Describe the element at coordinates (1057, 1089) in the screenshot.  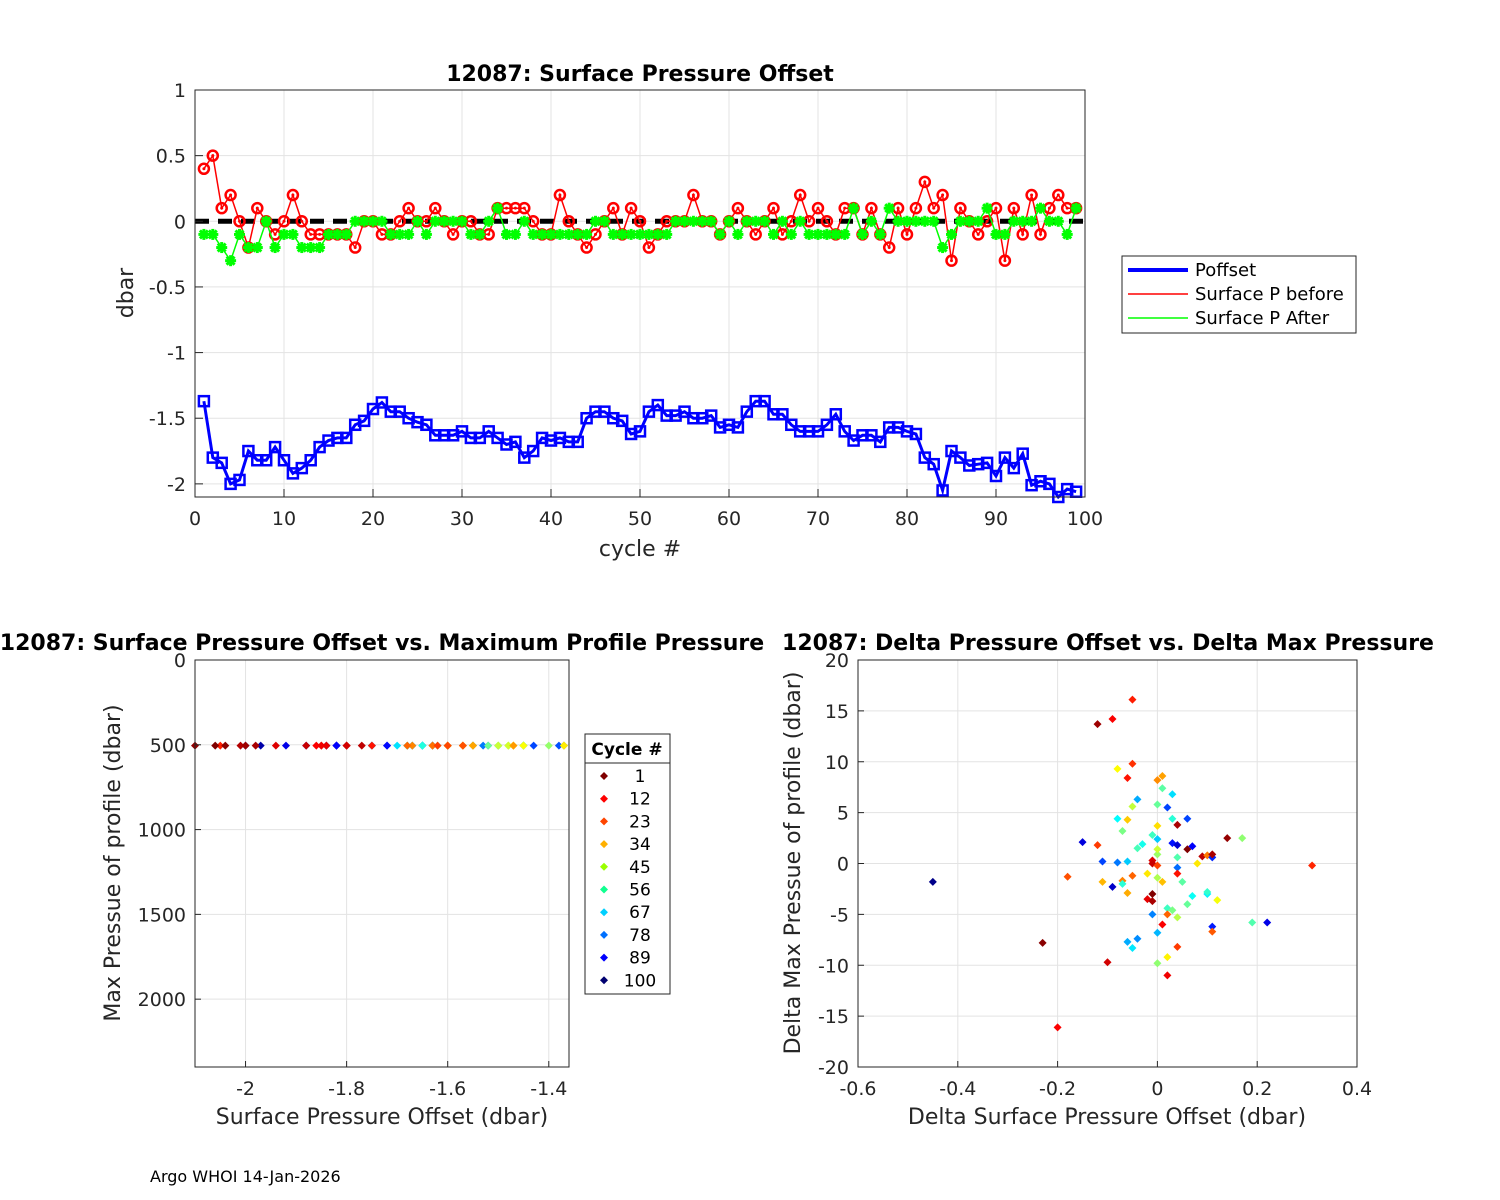
I see `delta-x-tick-label: -0.2` at that location.